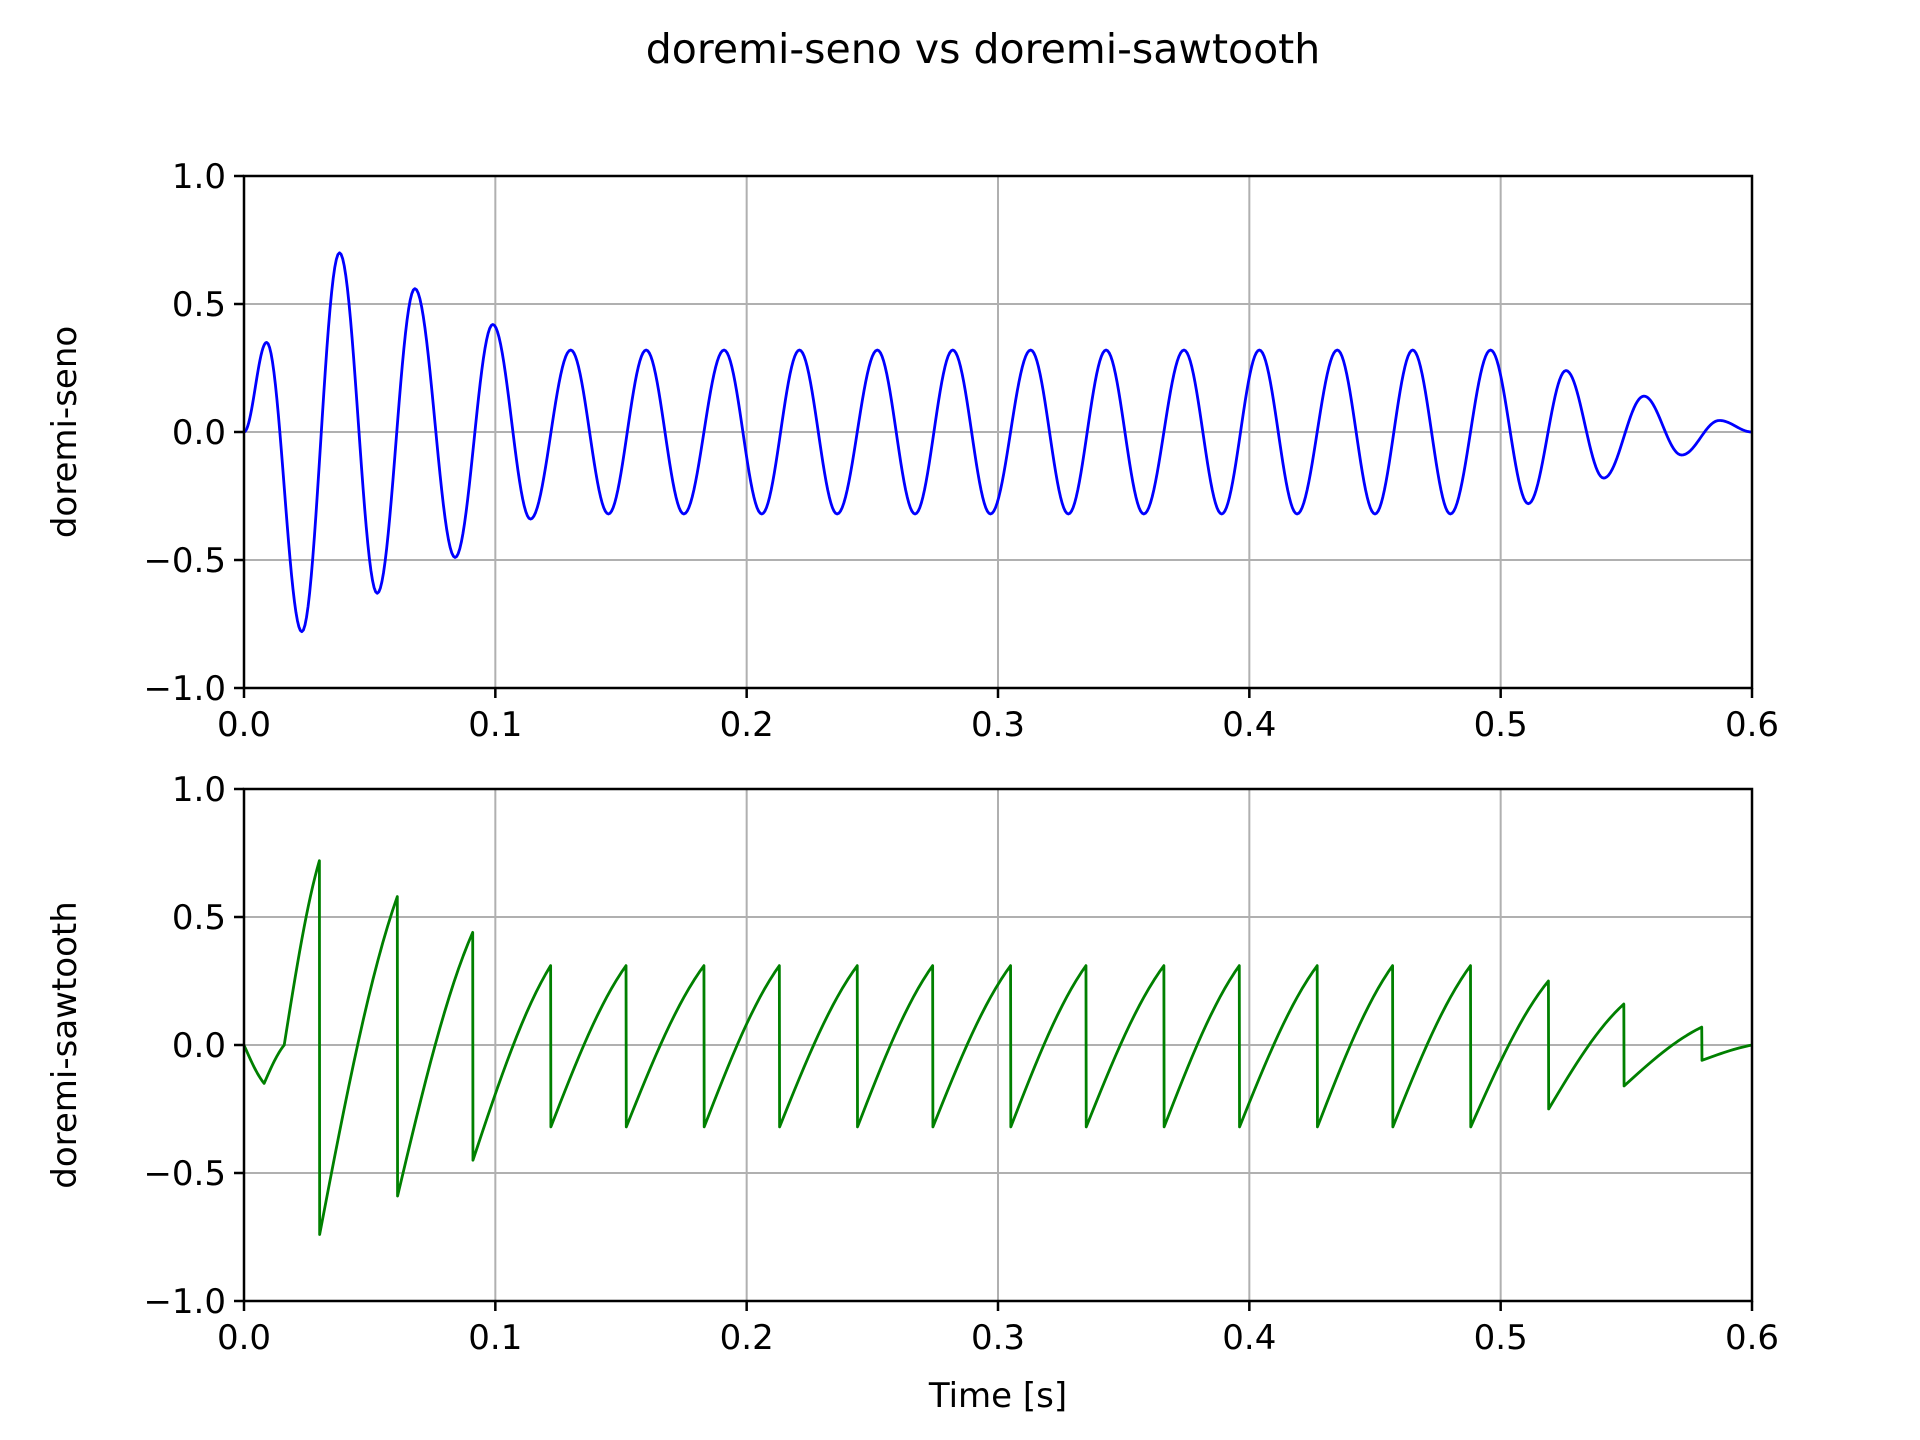 The height and width of the screenshot is (1440, 1920). I want to click on y-axis-label: doremi-sawtooth, so click(65, 1045).